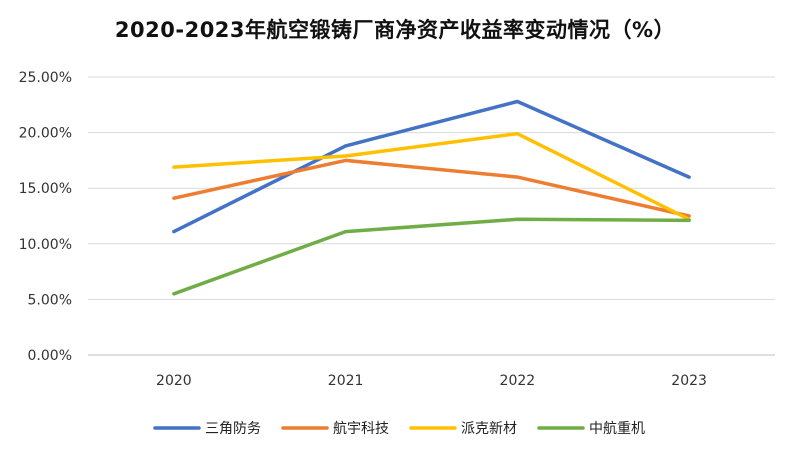  I want to click on x-tick-label: 2022, so click(518, 381).